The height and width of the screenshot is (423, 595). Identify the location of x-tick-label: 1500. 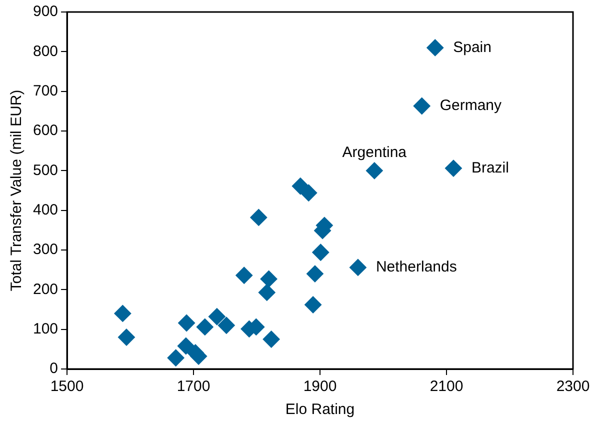
(67, 387).